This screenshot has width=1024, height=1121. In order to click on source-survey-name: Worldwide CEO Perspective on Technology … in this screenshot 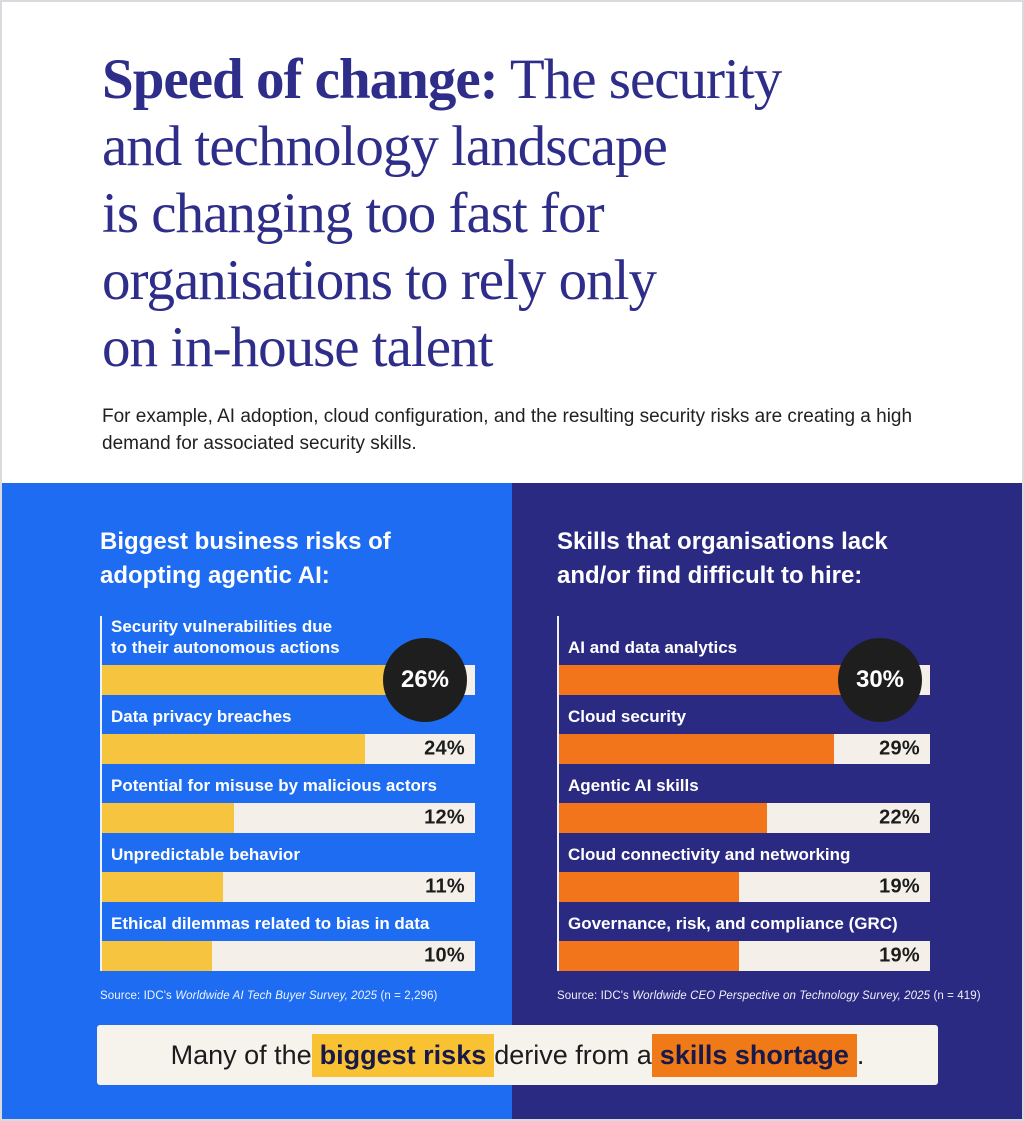, I will do `click(781, 996)`.